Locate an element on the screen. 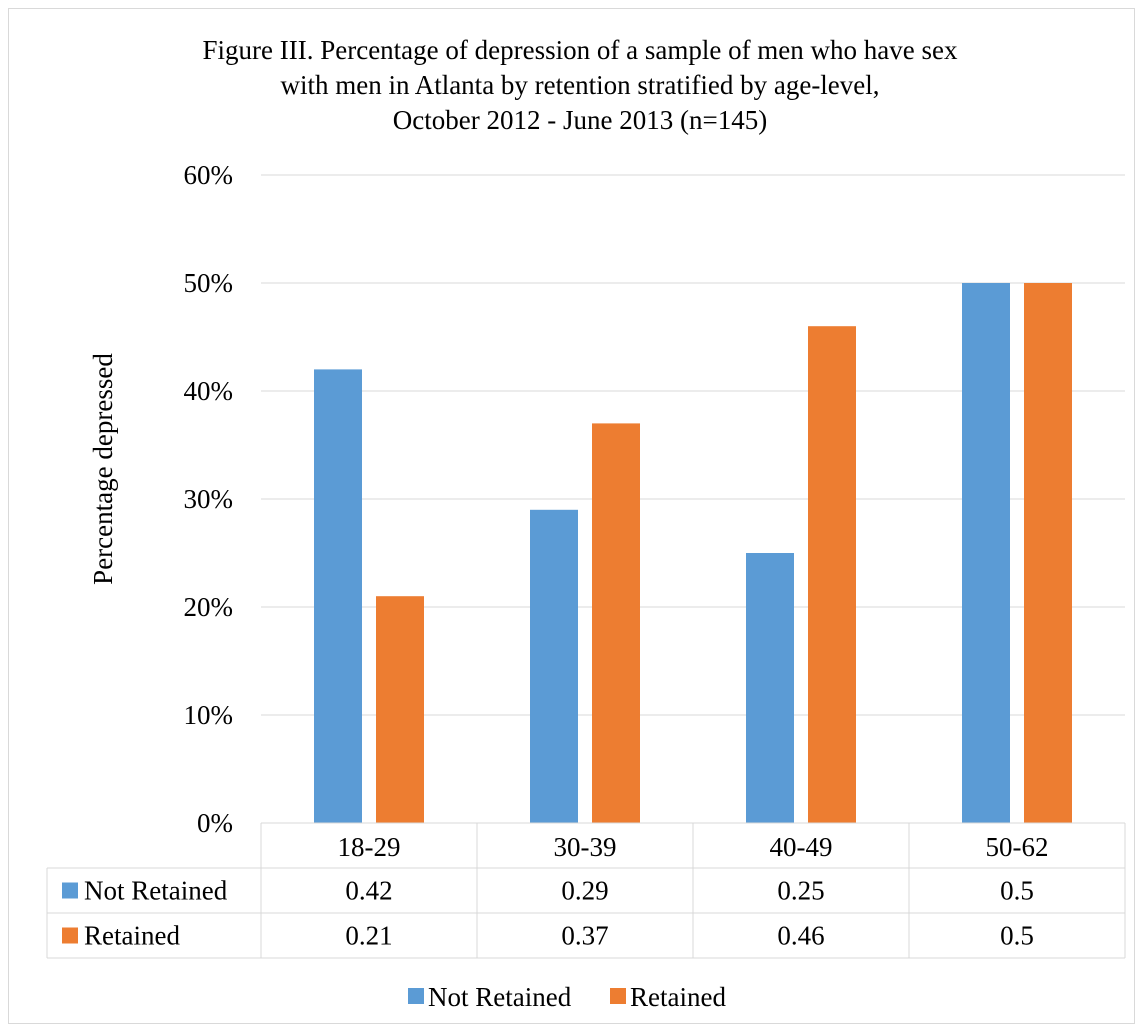 Image resolution: width=1143 pixels, height=1032 pixels. x-category-label: 18-29 is located at coordinates (369, 847).